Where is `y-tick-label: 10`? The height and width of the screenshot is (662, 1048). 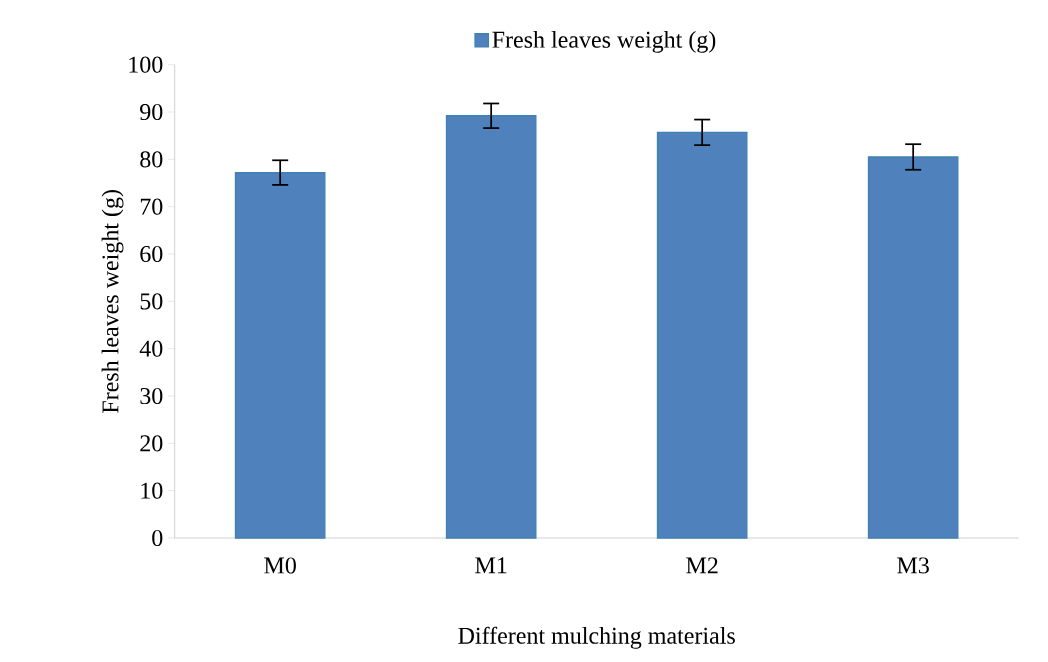
y-tick-label: 10 is located at coordinates (152, 490).